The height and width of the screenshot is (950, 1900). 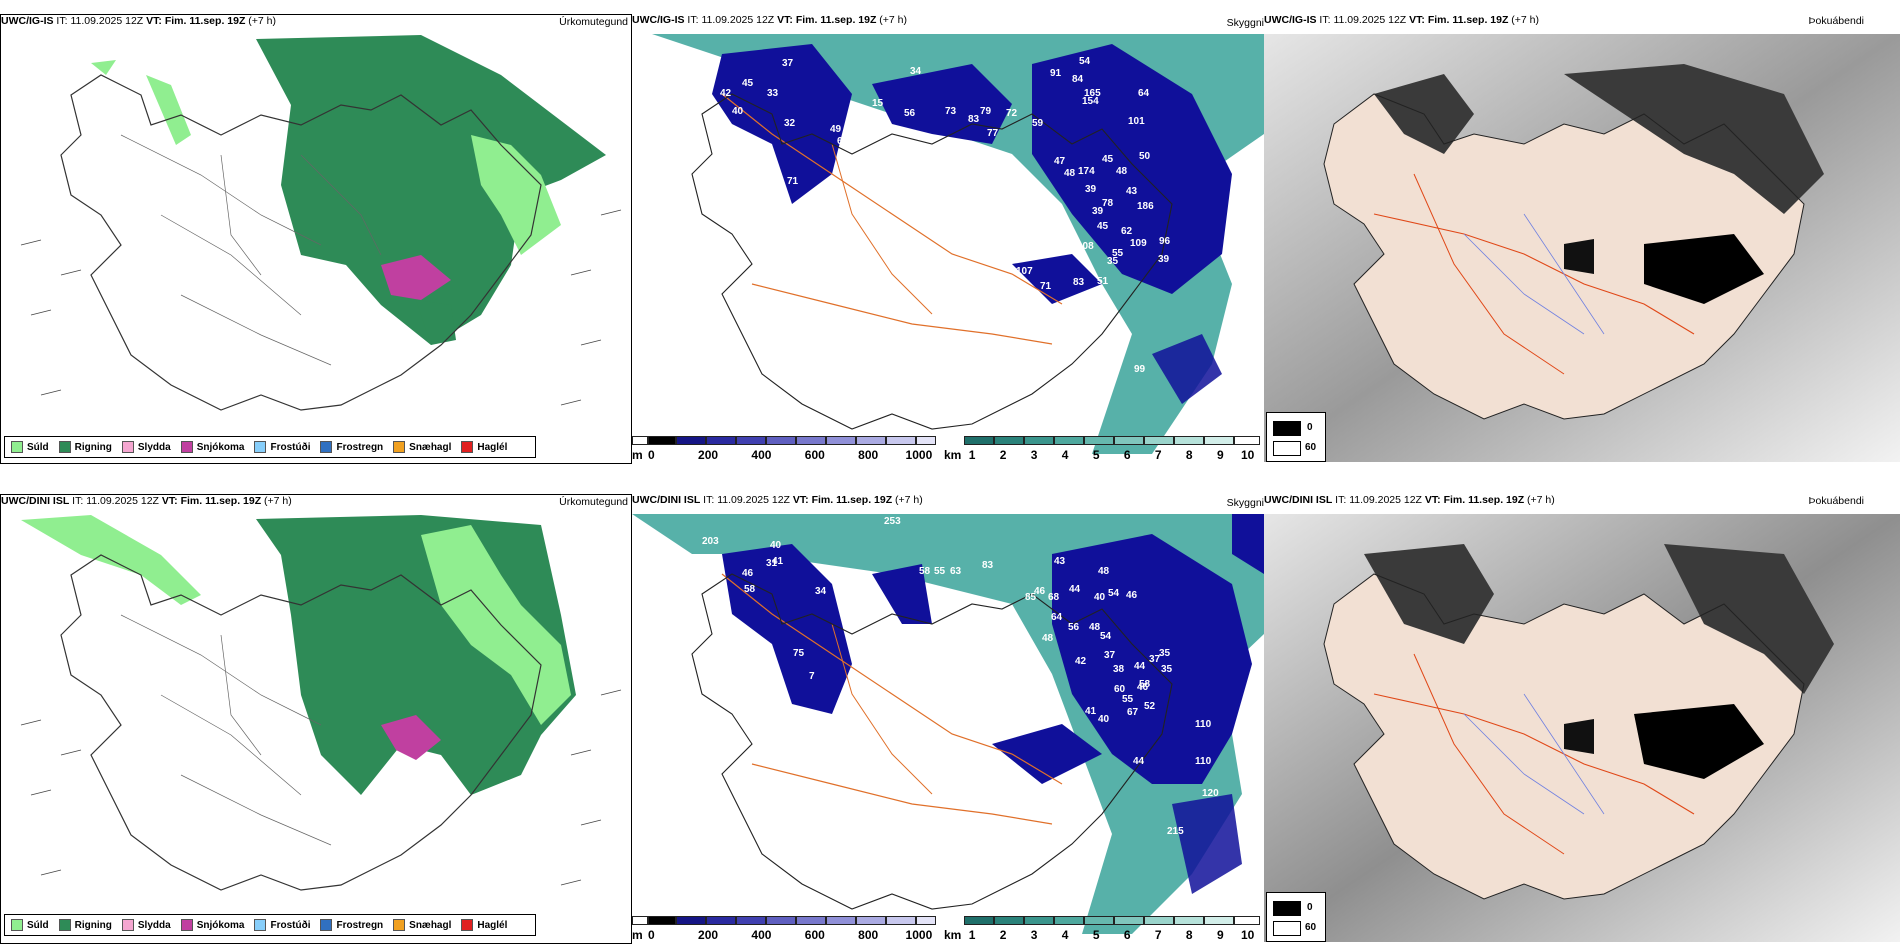 What do you see at coordinates (1144, 93) in the screenshot?
I see `visibility-value-label: 64` at bounding box center [1144, 93].